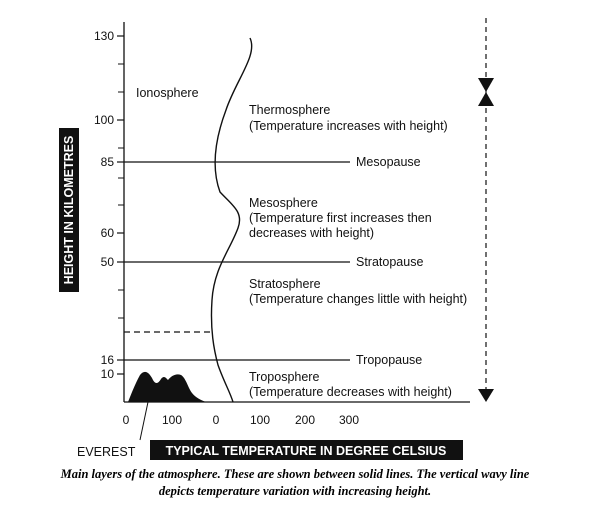  Describe the element at coordinates (144, 421) in the screenshot. I see `everest-pointer` at that location.